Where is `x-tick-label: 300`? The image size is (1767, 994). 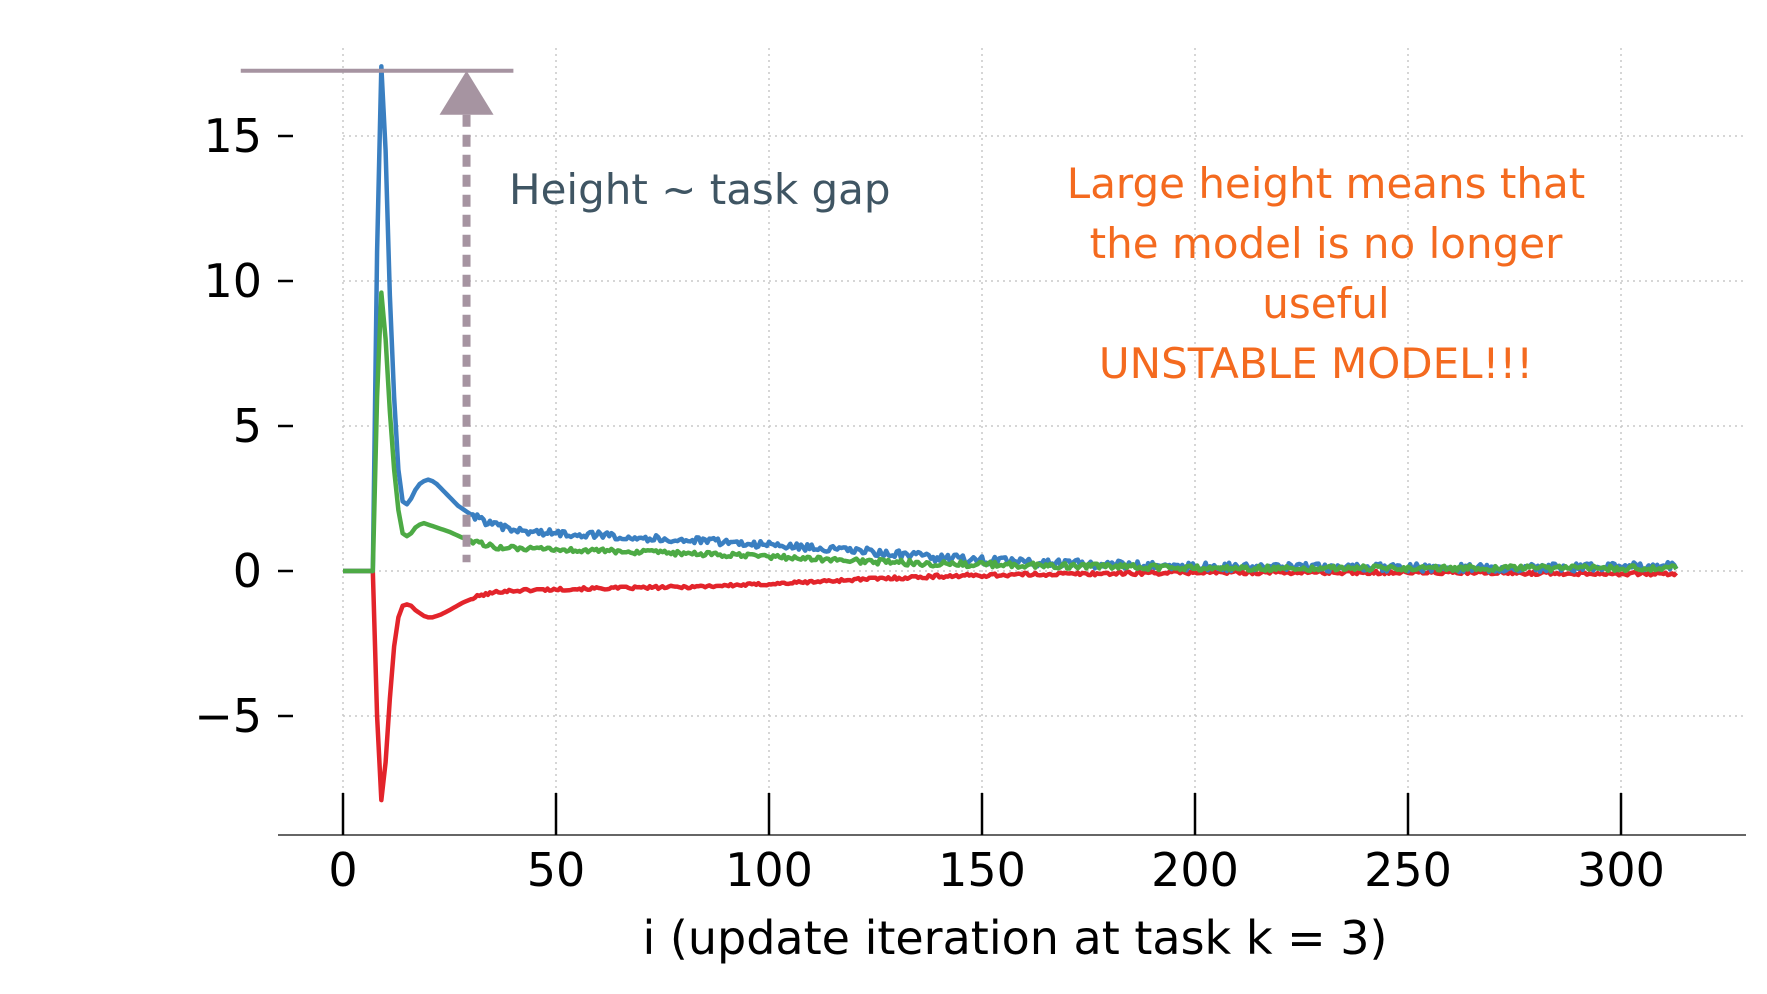
x-tick-label: 300 is located at coordinates (1621, 870).